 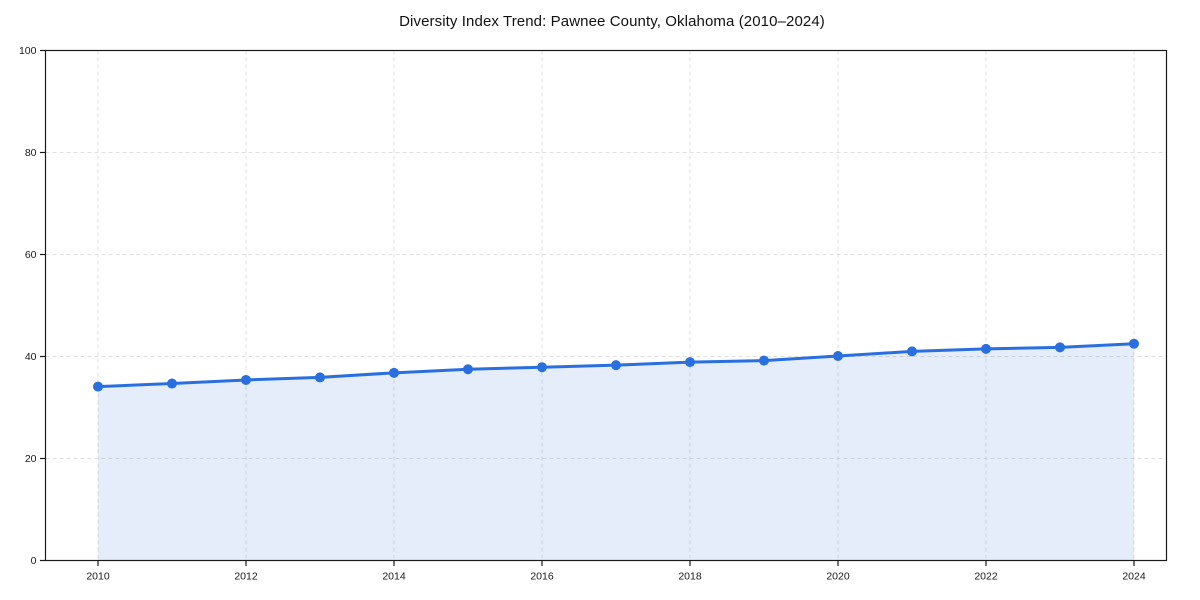 What do you see at coordinates (690, 577) in the screenshot?
I see `x-axis-tick-label: 2018` at bounding box center [690, 577].